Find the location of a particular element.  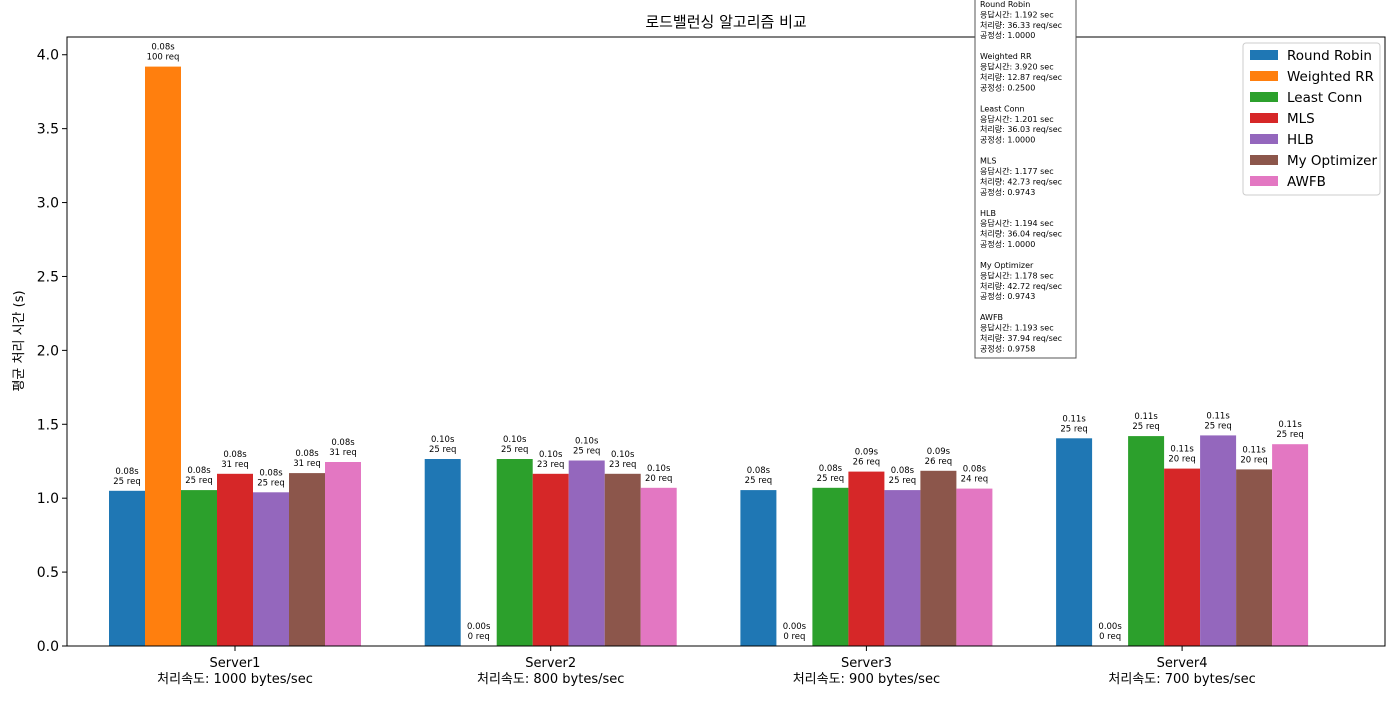

stats-line: 처리량: 42.72 req/sec is located at coordinates (1021, 286).